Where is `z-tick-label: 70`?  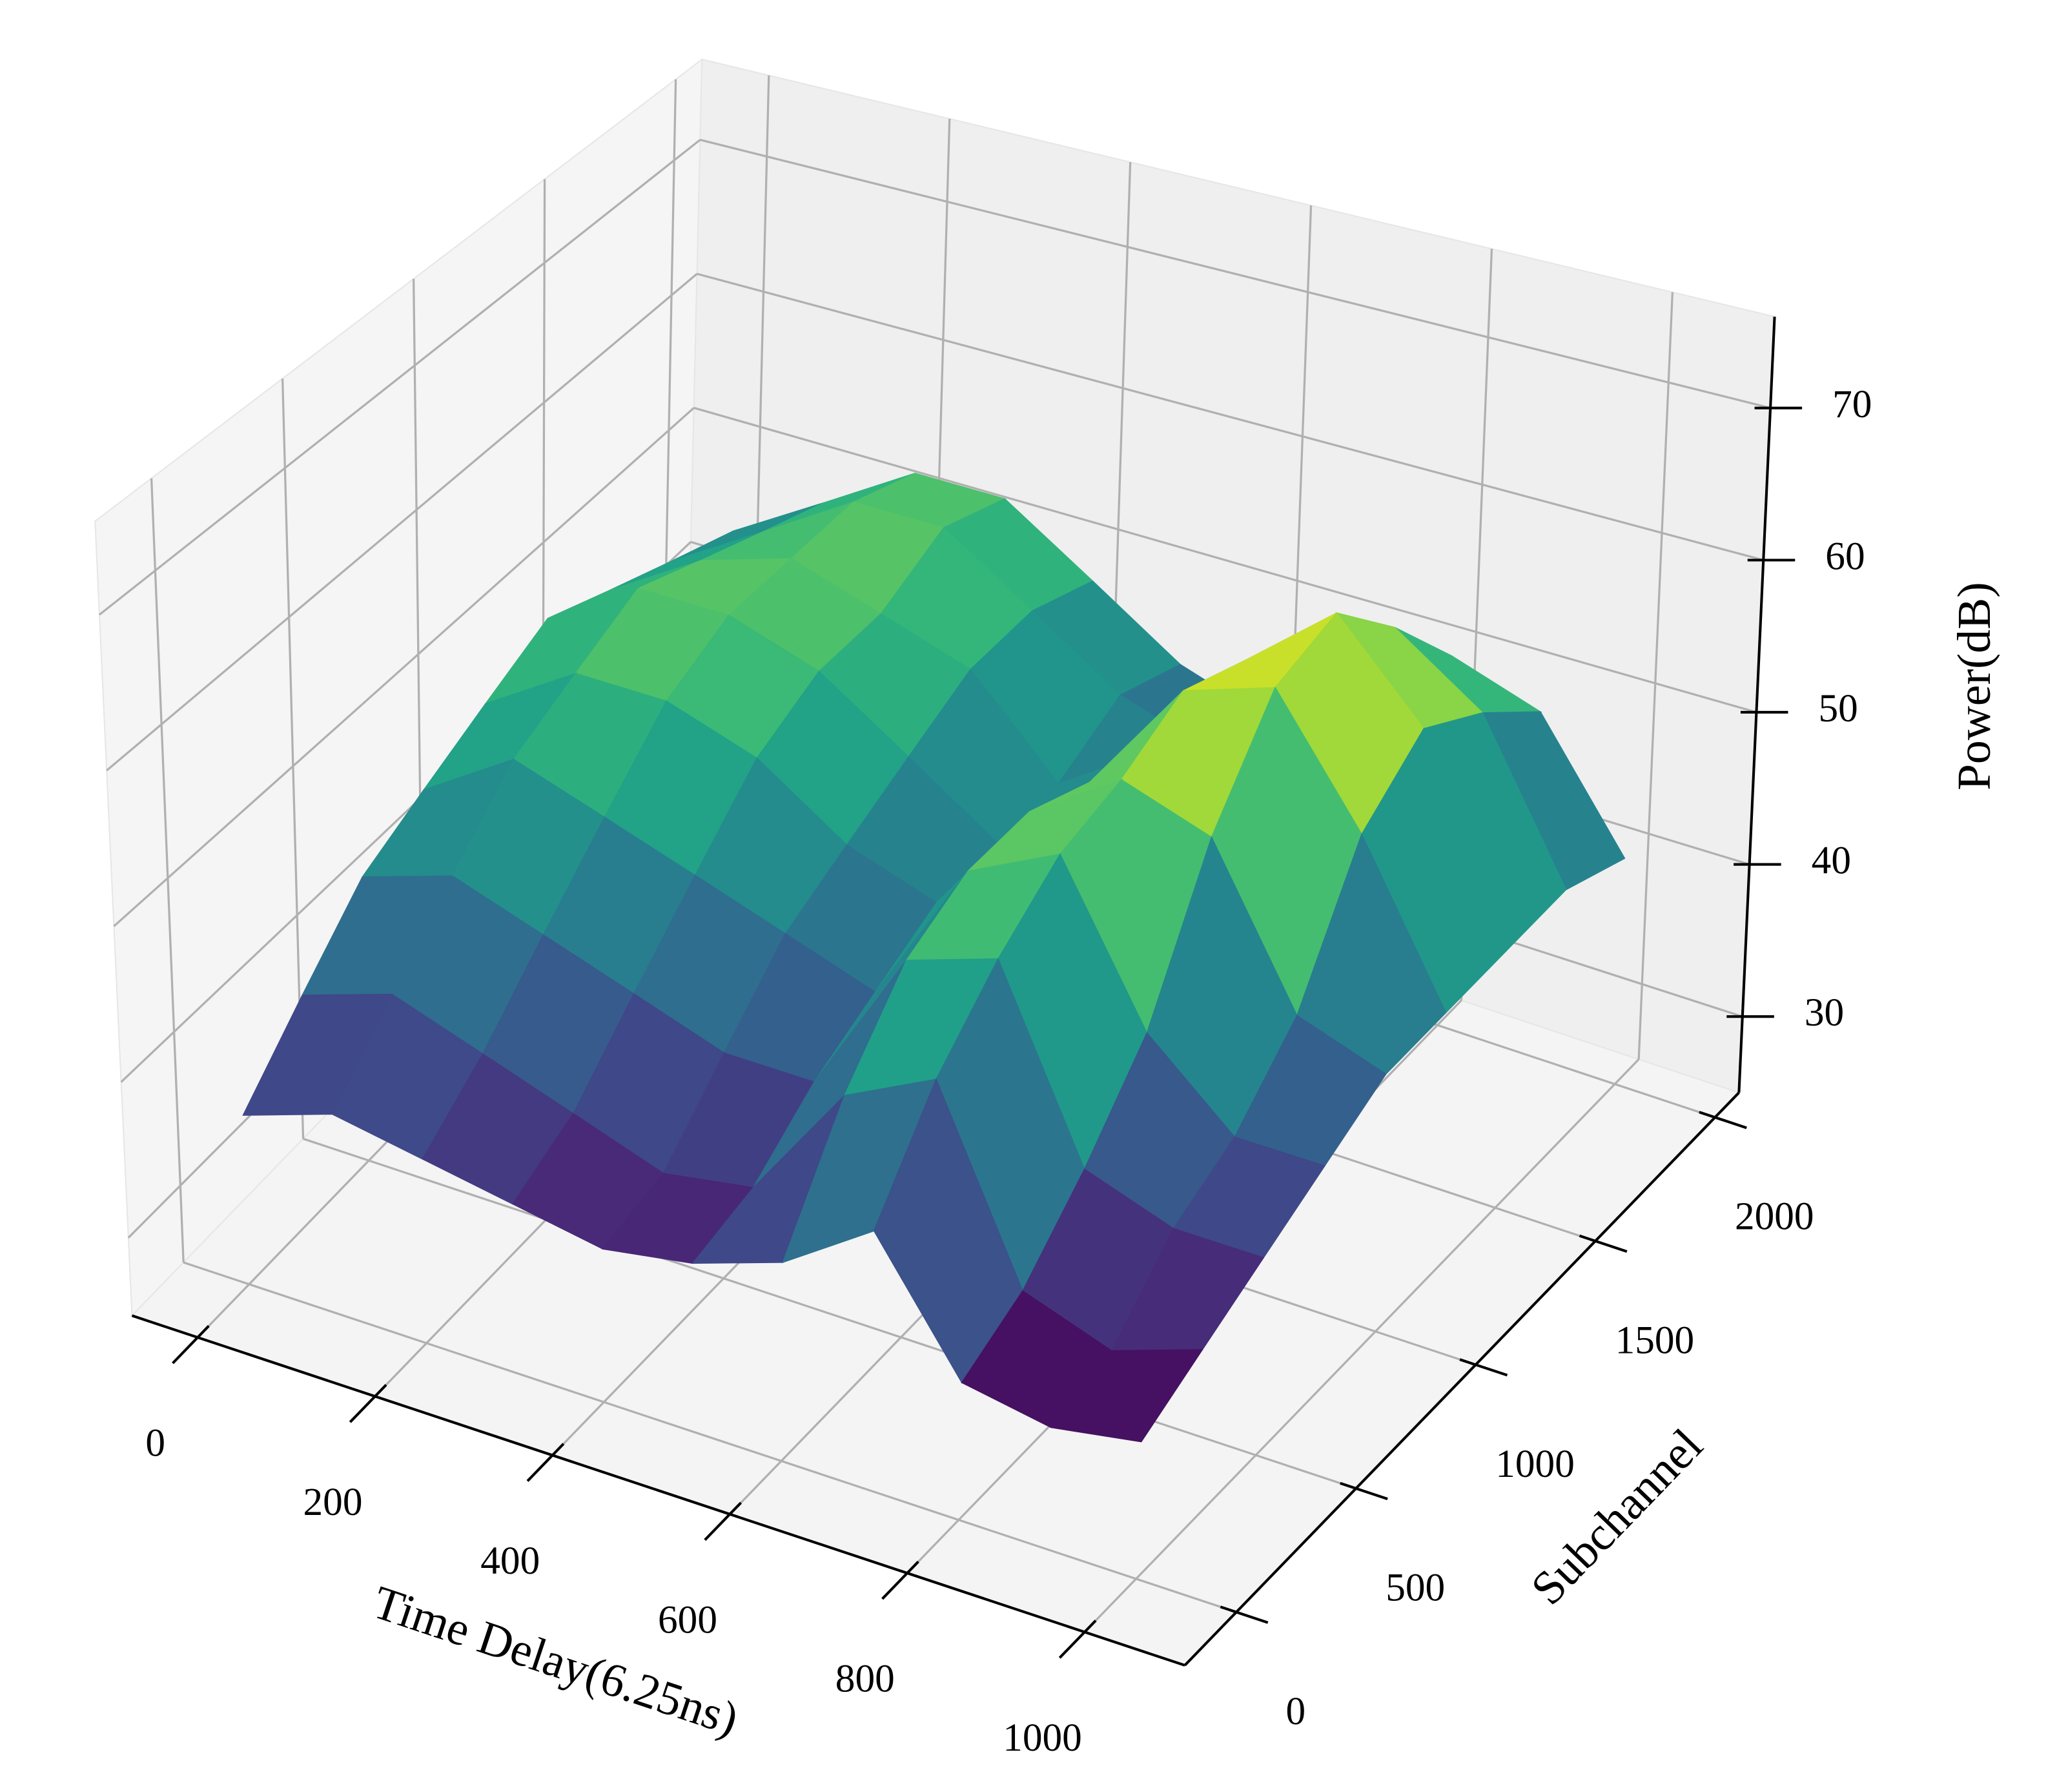
z-tick-label: 70 is located at coordinates (1852, 404).